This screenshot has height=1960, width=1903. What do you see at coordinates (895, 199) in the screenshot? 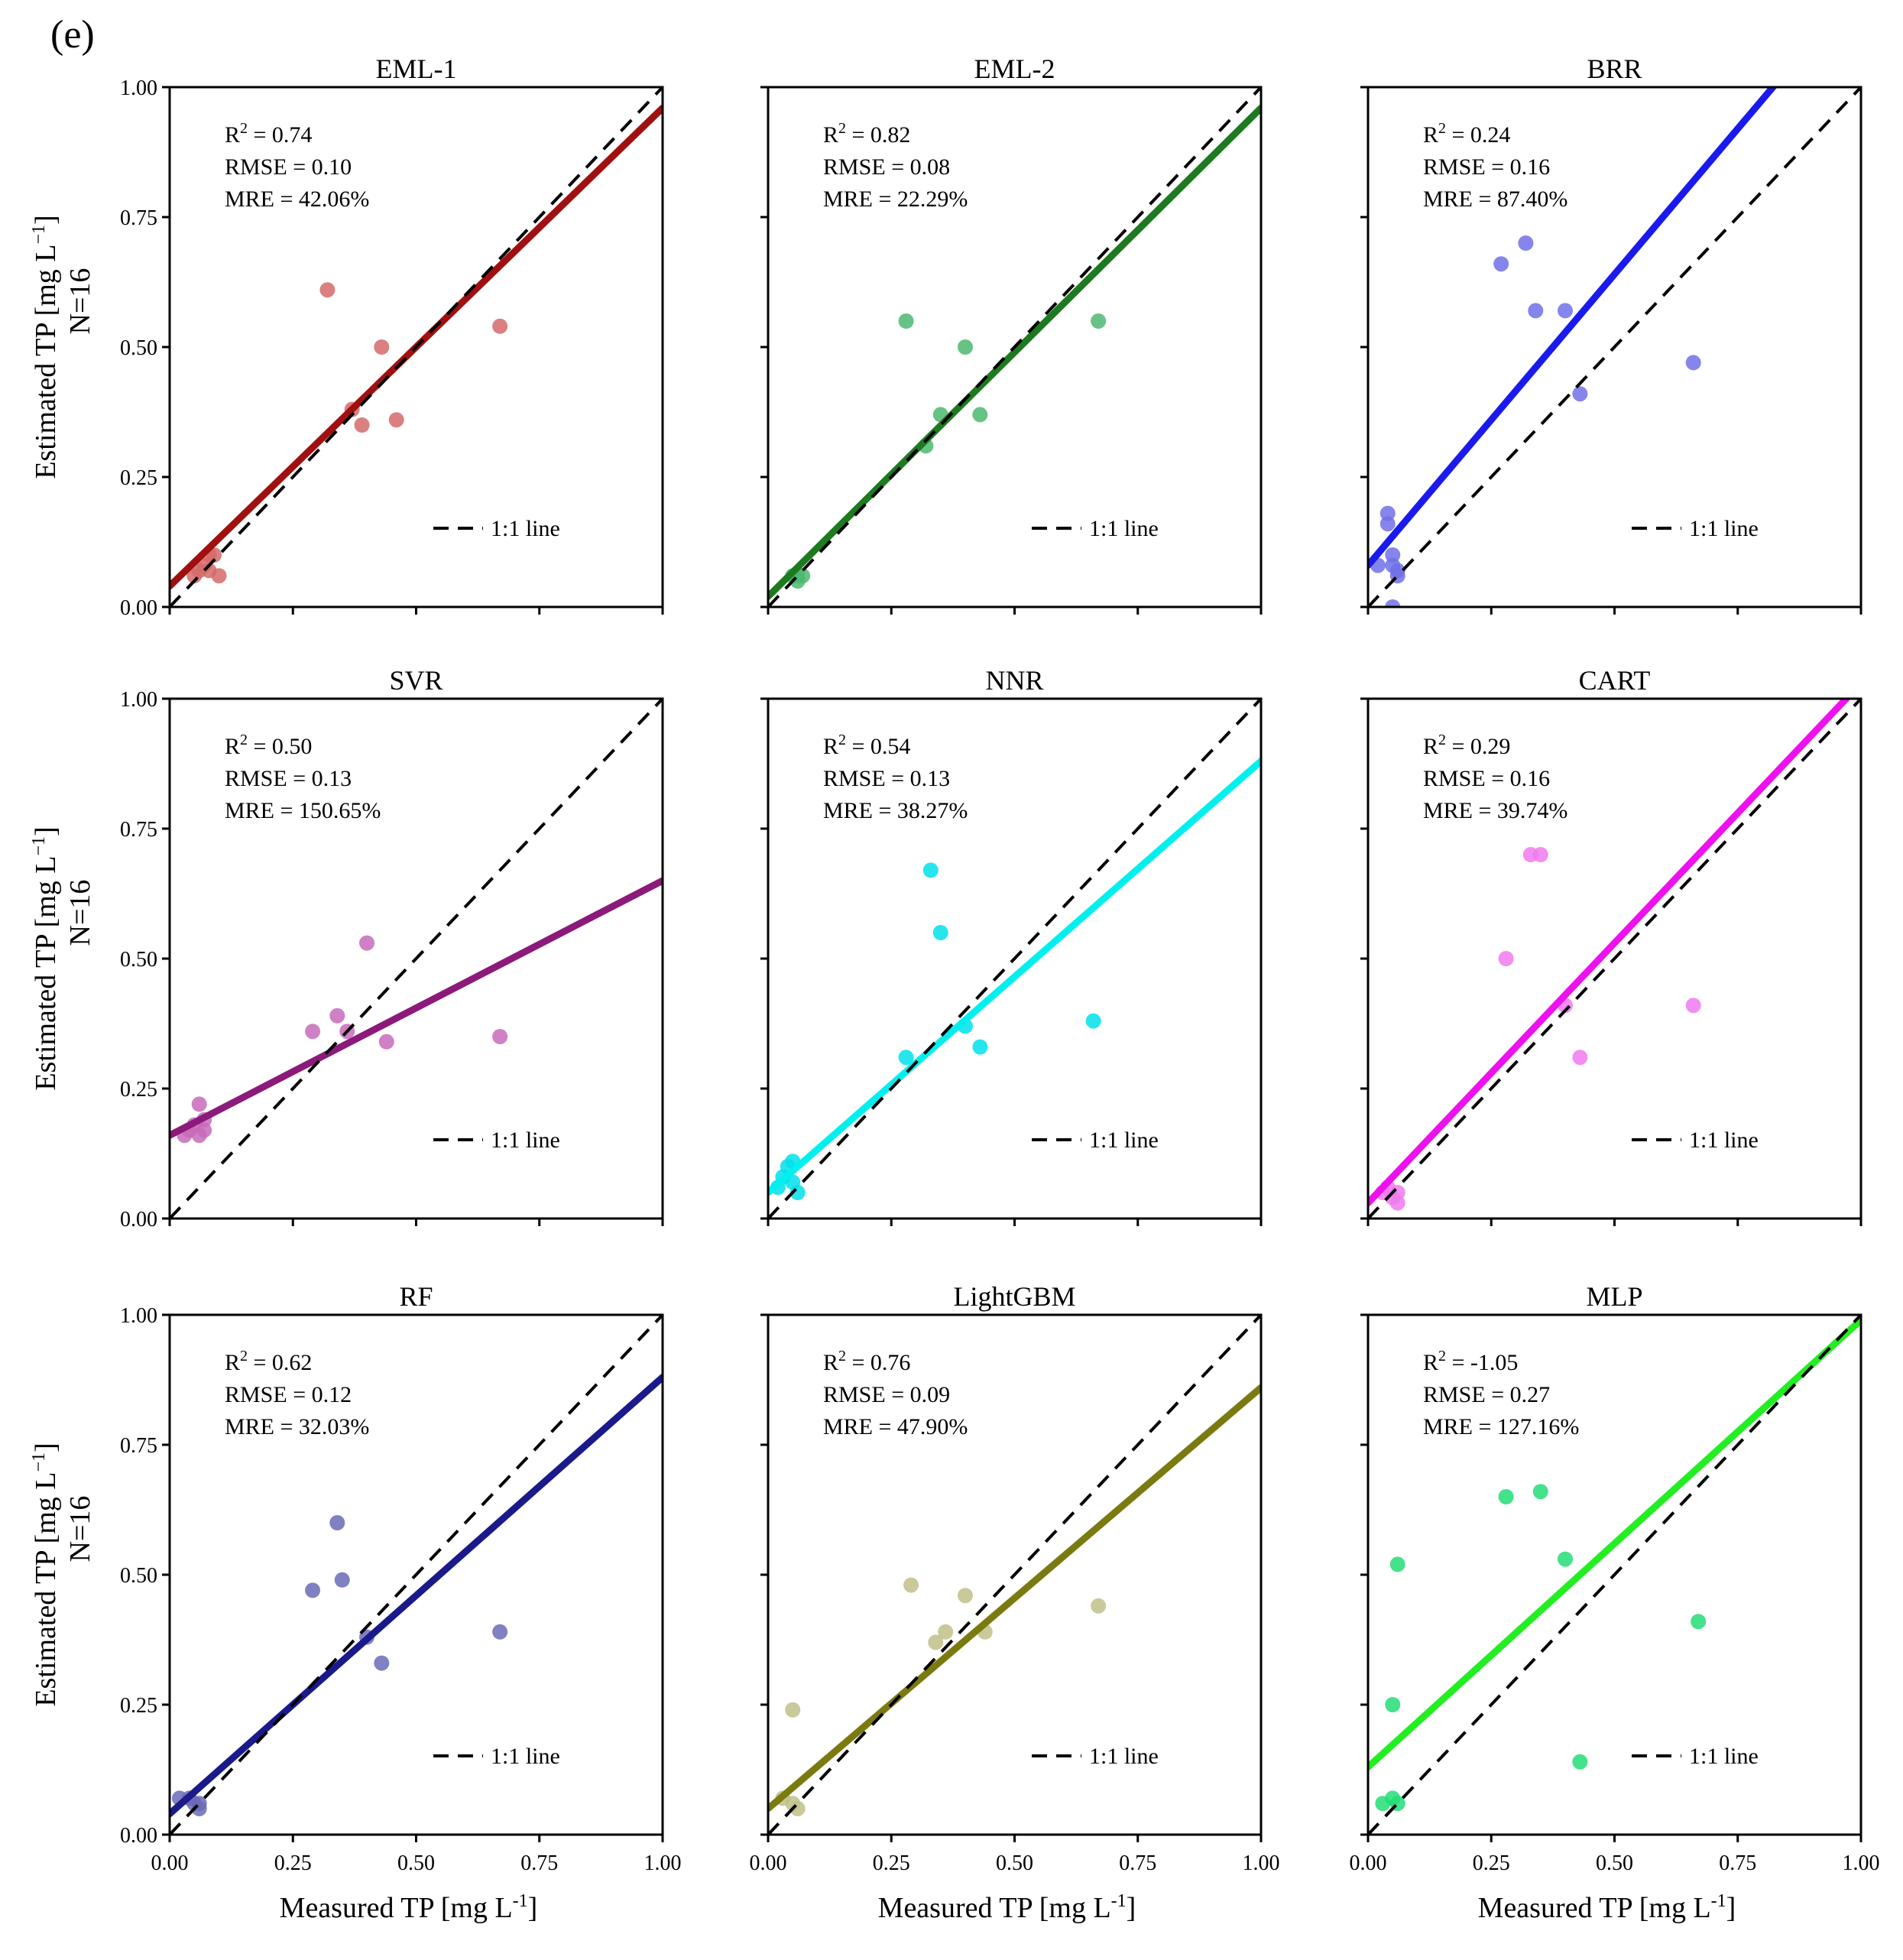
I see `mre-stat: MRE = 22.29%` at bounding box center [895, 199].